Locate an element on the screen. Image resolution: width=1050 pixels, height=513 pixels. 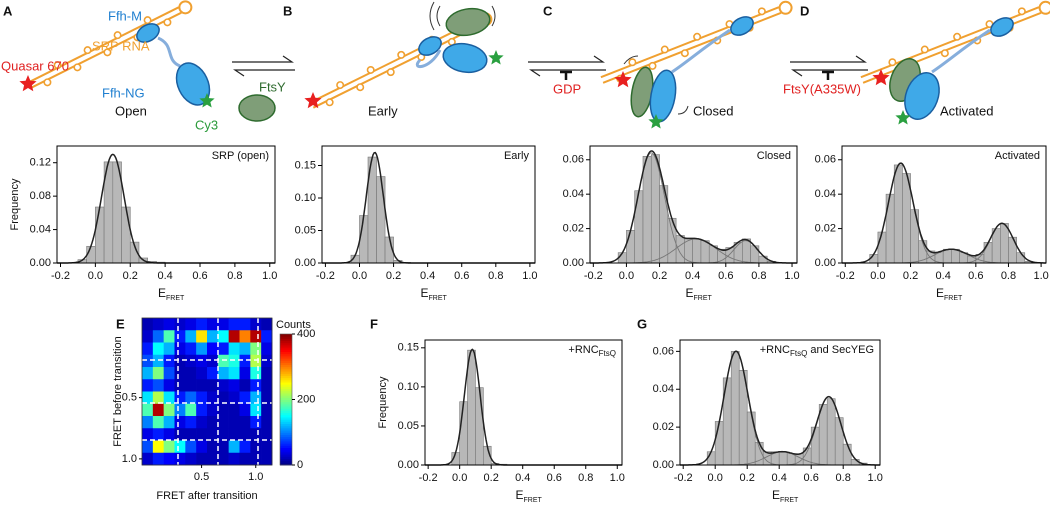
inhibitor-label: FtsY(A335W) is located at coordinates (822, 88).